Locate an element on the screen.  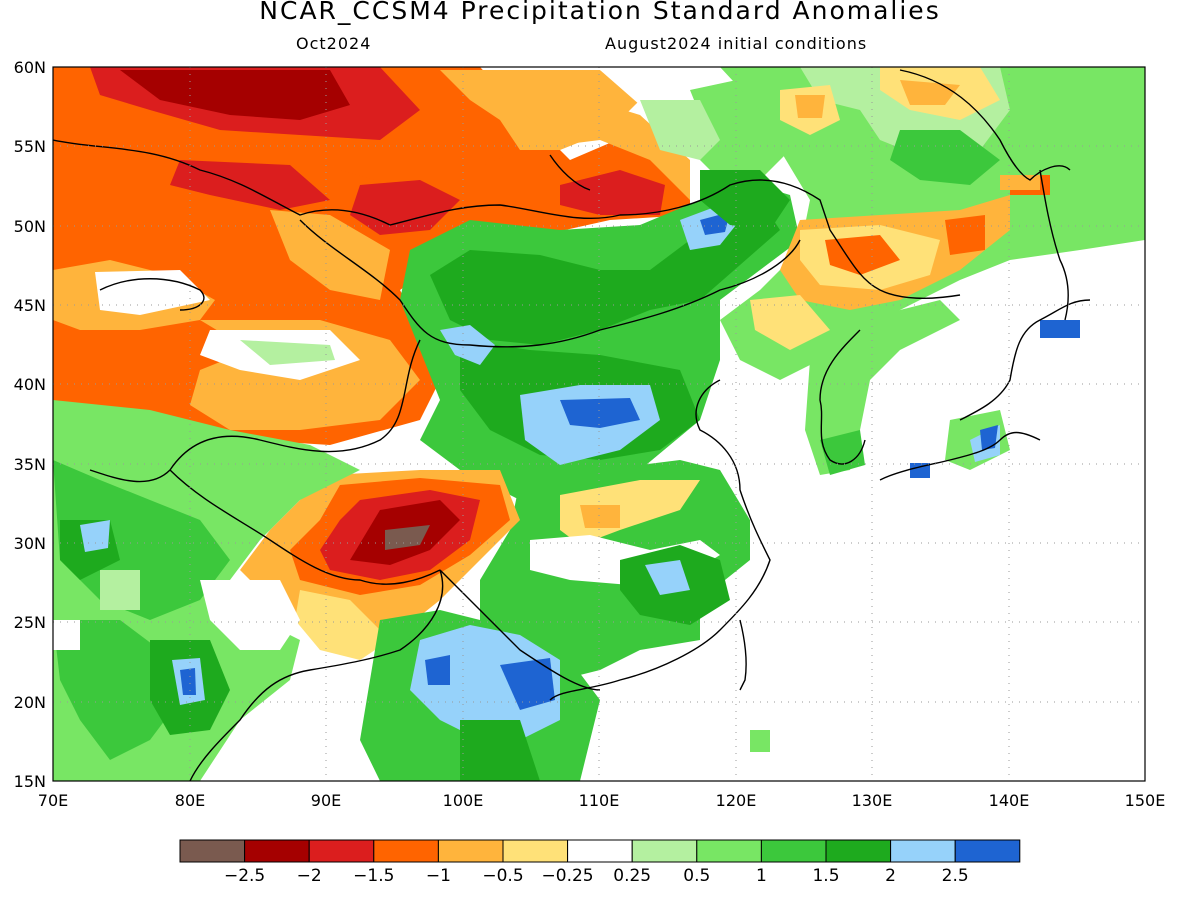
colorbar-tick-label: 2 is located at coordinates (890, 876).